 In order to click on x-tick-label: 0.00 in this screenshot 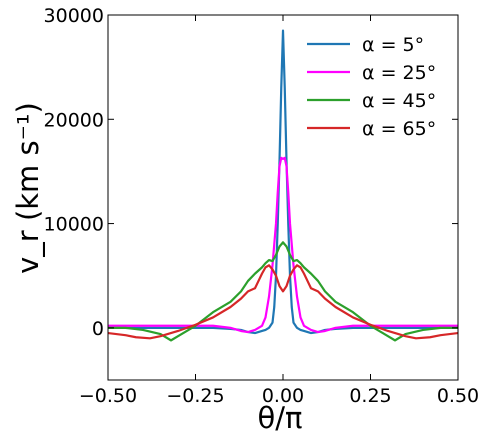, I will do `click(283, 396)`.